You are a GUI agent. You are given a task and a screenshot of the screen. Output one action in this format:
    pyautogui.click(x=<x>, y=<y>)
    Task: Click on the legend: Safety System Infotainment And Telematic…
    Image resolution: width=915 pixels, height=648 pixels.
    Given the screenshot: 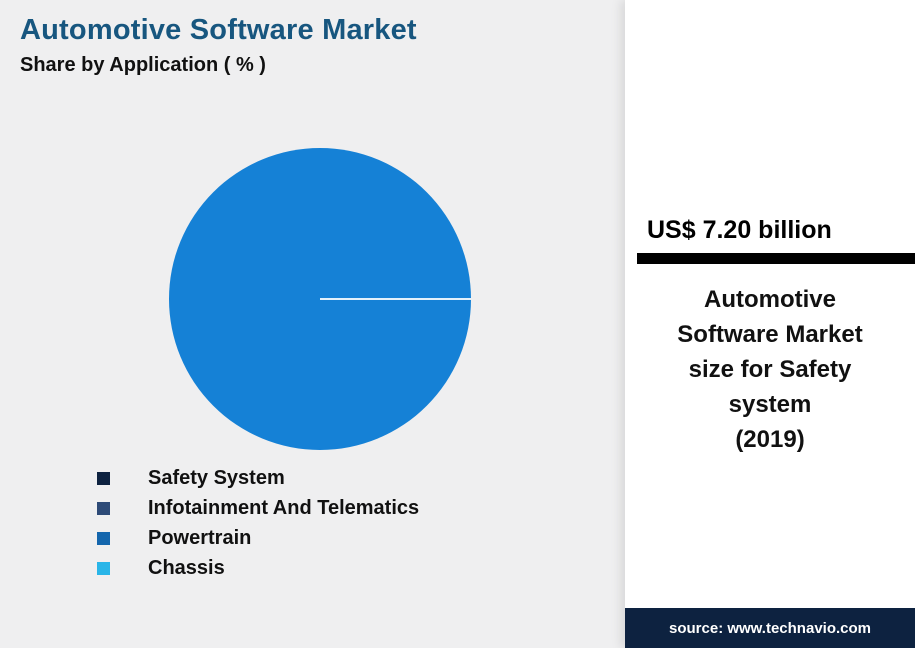 What is the action you would take?
    pyautogui.click(x=258, y=523)
    